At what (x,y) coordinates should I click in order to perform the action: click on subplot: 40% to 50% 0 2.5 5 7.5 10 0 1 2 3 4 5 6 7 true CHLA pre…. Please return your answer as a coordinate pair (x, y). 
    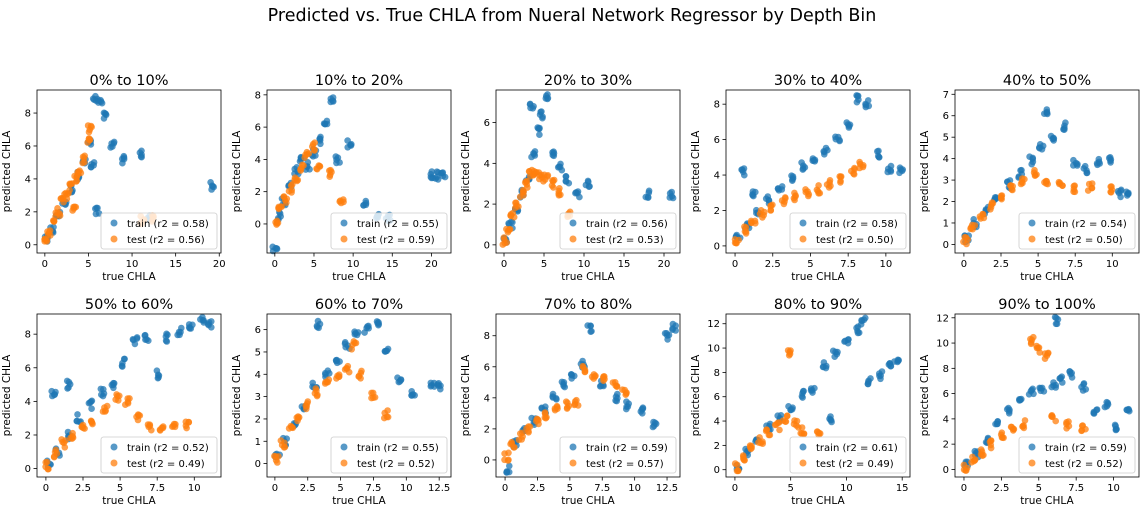
    Looking at the image, I should click on (1029, 178).